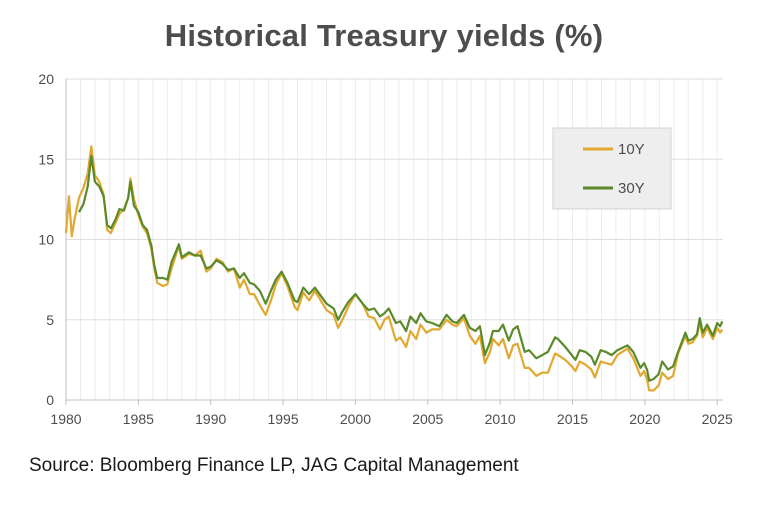 The height and width of the screenshot is (515, 768). Describe the element at coordinates (355, 419) in the screenshot. I see `x-tick-label: 2000` at that location.